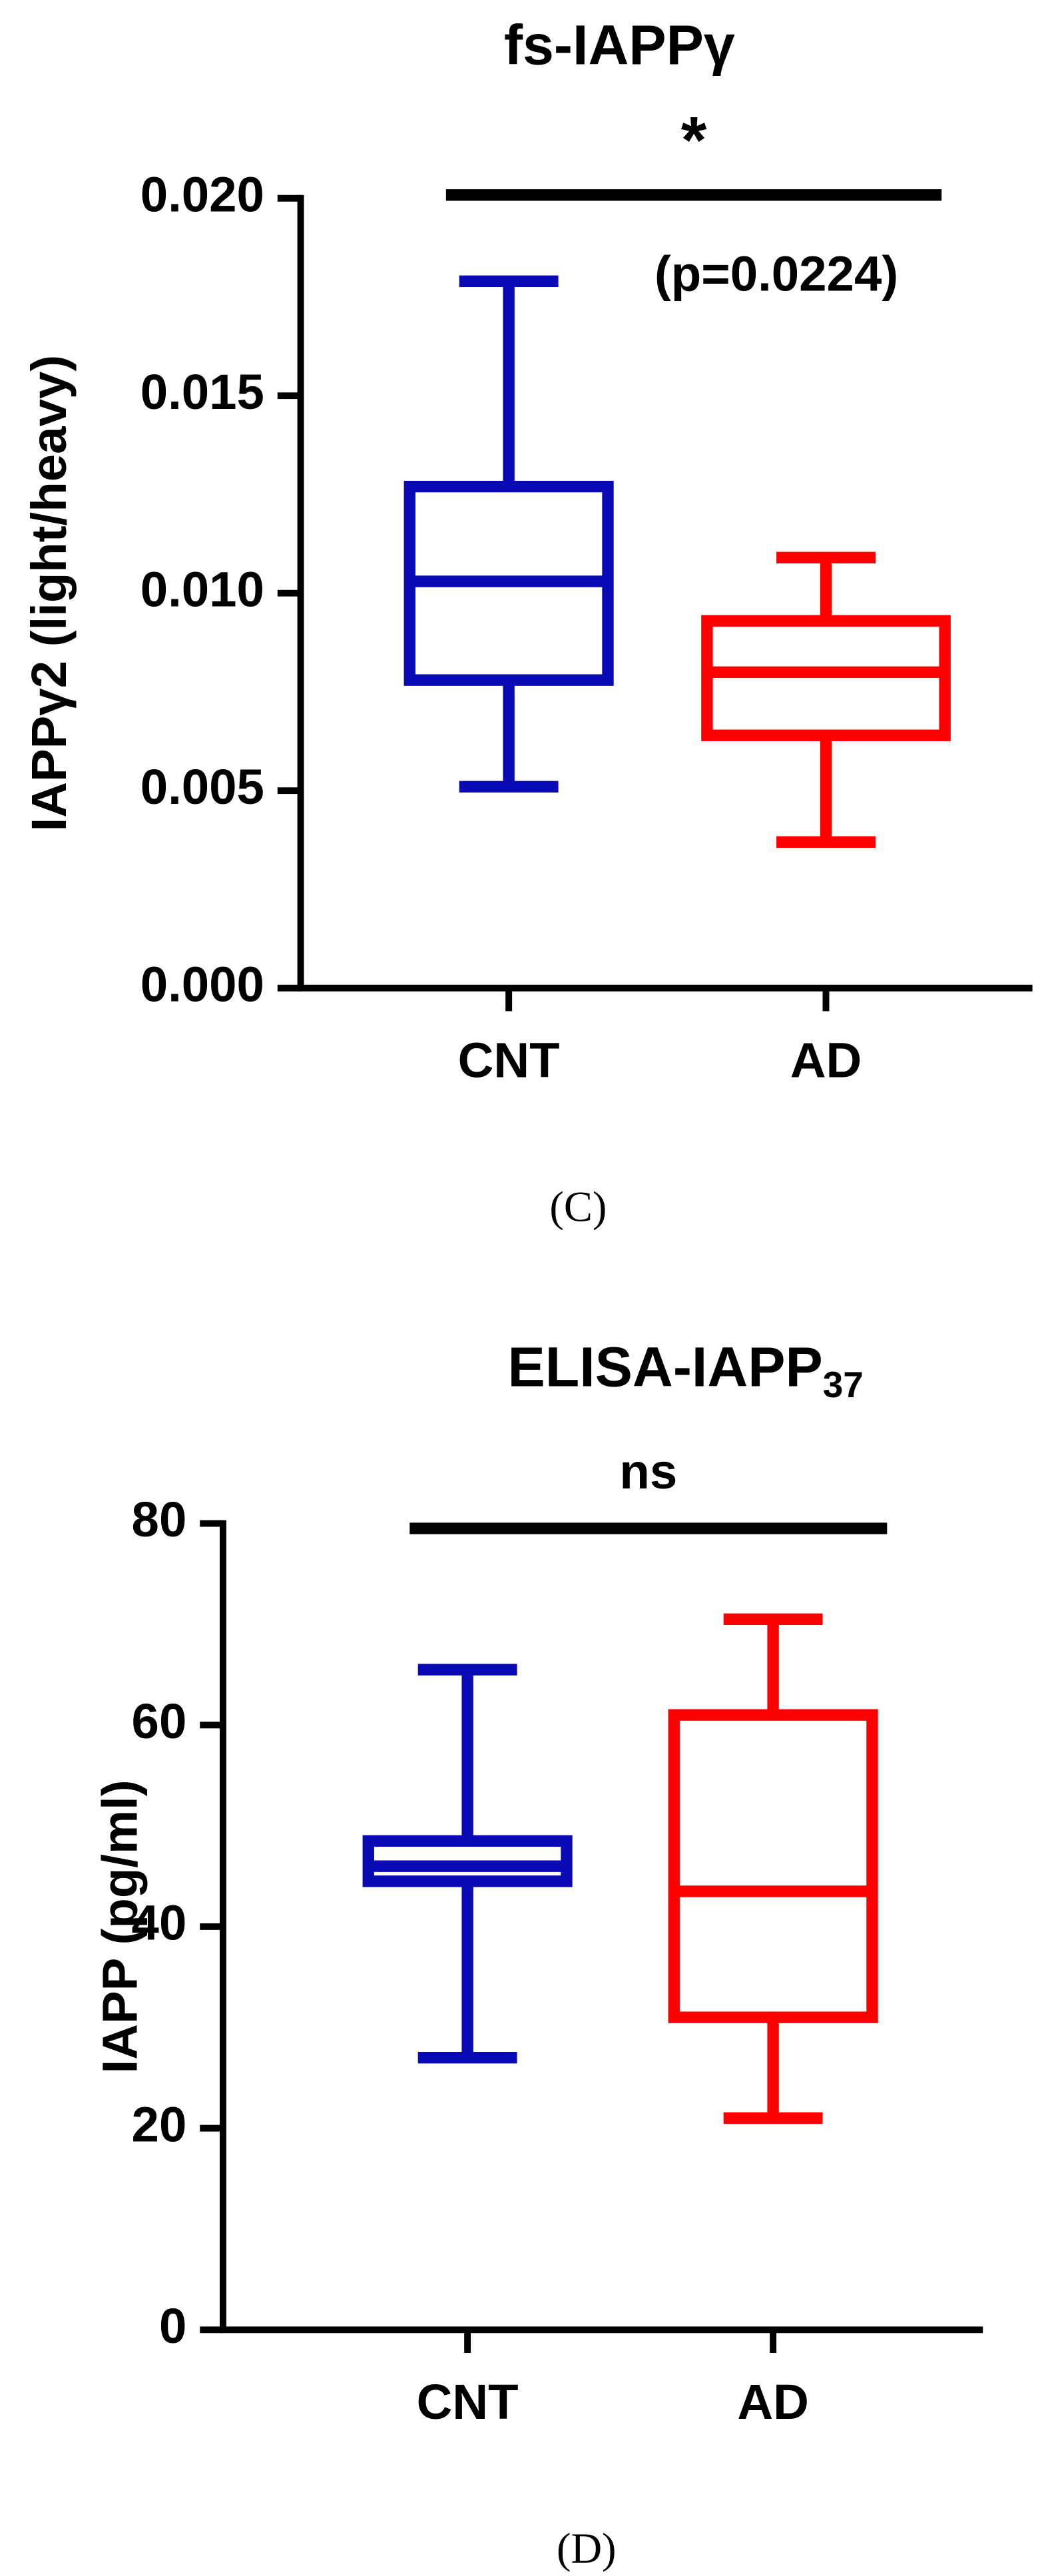 The width and height of the screenshot is (1044, 2576). What do you see at coordinates (578, 1206) in the screenshot?
I see `panel-caption: (C)` at bounding box center [578, 1206].